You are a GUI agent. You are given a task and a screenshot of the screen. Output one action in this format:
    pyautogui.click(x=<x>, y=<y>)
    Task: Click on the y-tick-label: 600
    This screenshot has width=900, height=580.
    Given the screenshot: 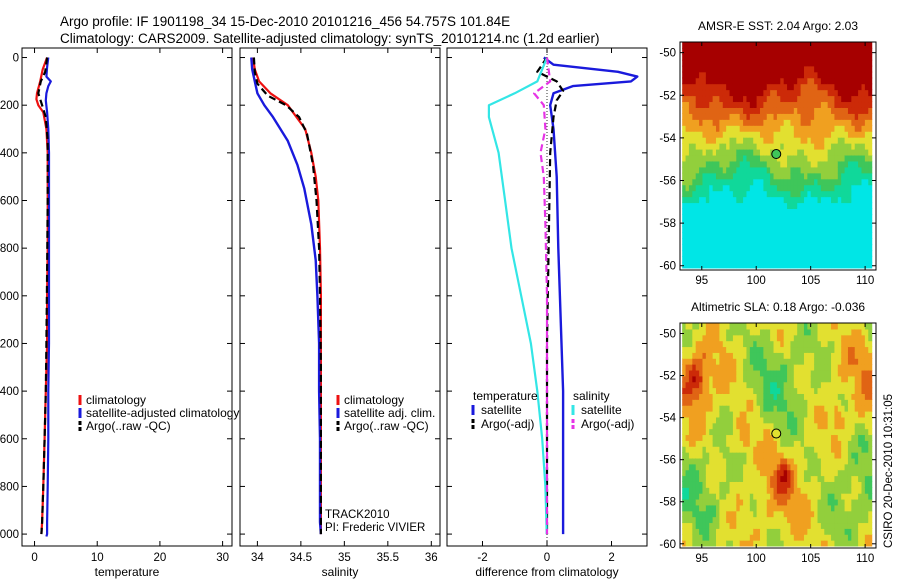 What is the action you would take?
    pyautogui.click(x=9, y=201)
    